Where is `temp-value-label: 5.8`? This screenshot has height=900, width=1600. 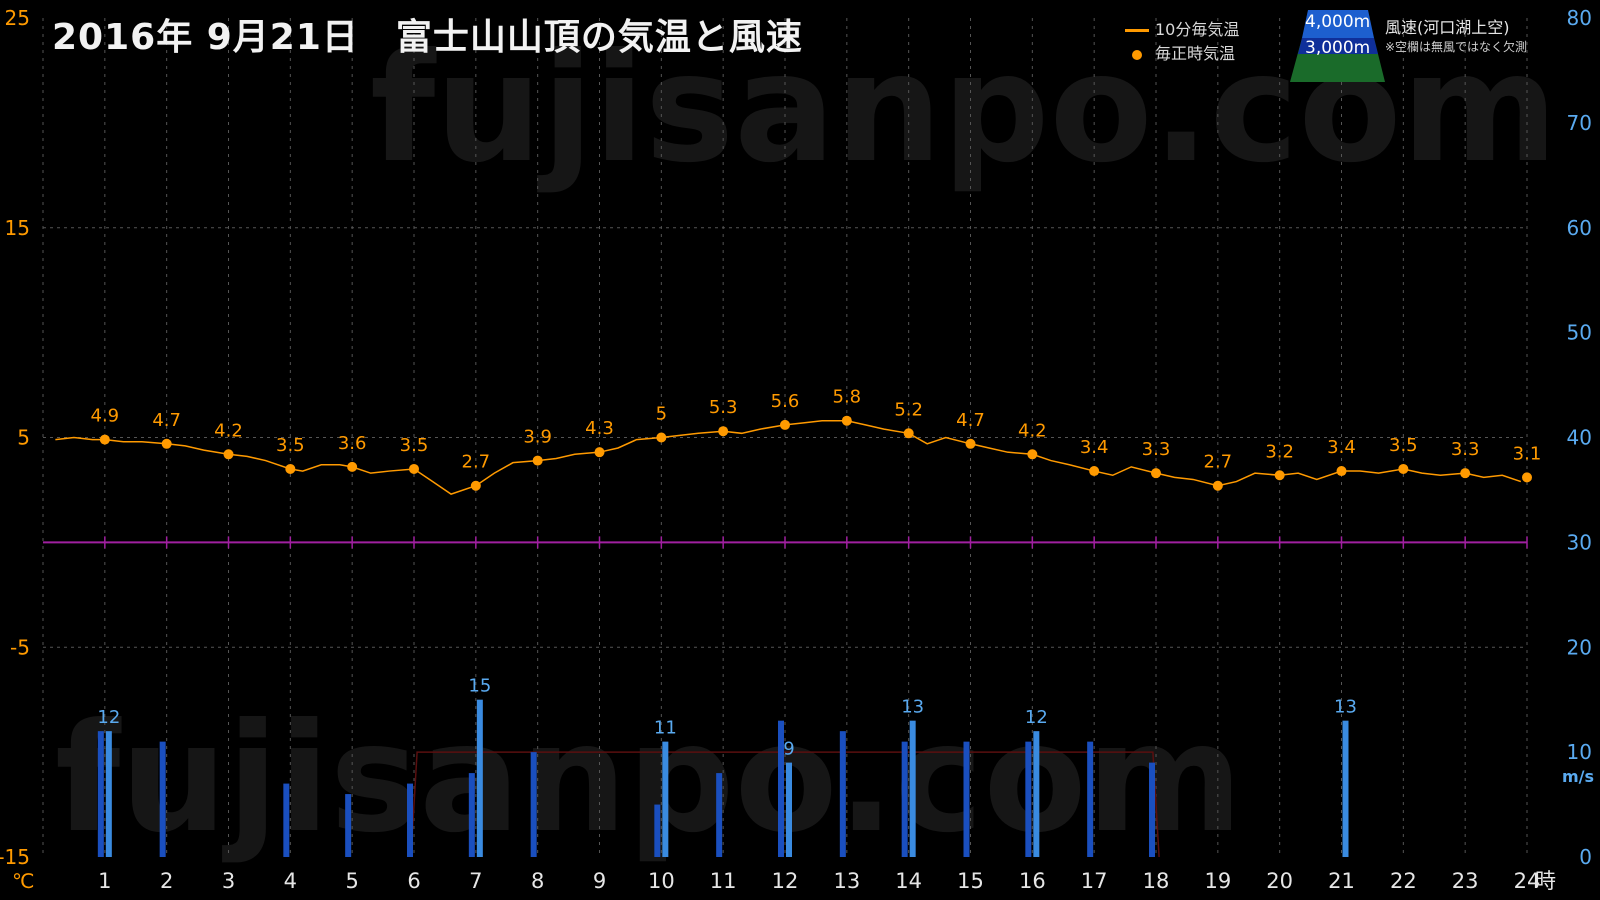
temp-value-label: 5.8 is located at coordinates (847, 397).